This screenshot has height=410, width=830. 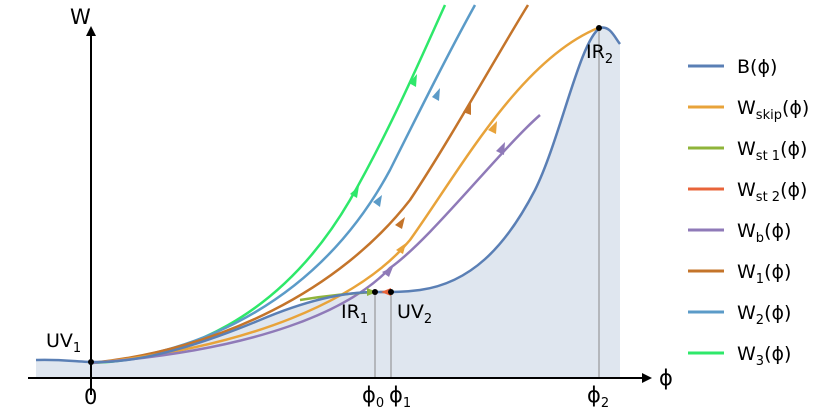 What do you see at coordinates (666, 378) in the screenshot?
I see `x-axis-label: ϕ` at bounding box center [666, 378].